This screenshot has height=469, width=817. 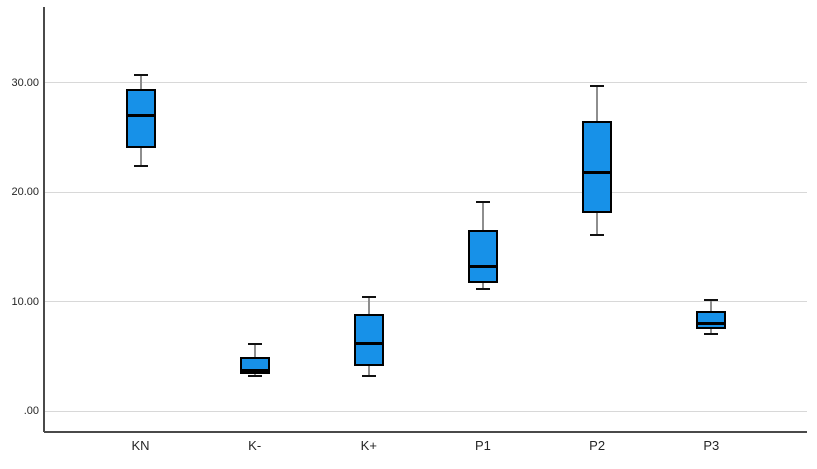 What do you see at coordinates (483, 445) in the screenshot?
I see `x-tick-label-P1: P1` at bounding box center [483, 445].